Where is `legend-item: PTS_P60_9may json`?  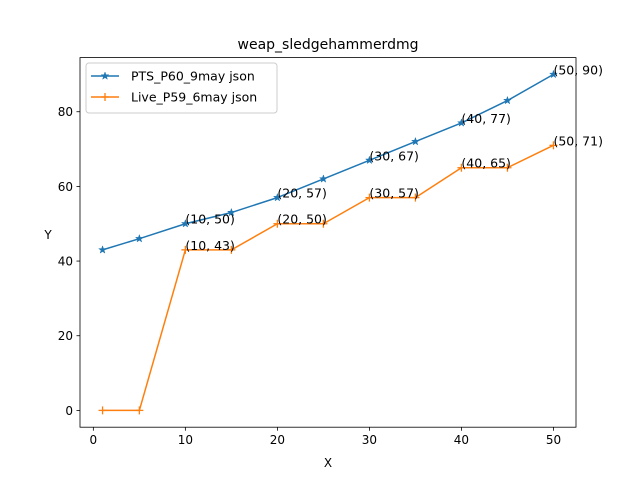 legend-item: PTS_P60_9may json is located at coordinates (173, 76).